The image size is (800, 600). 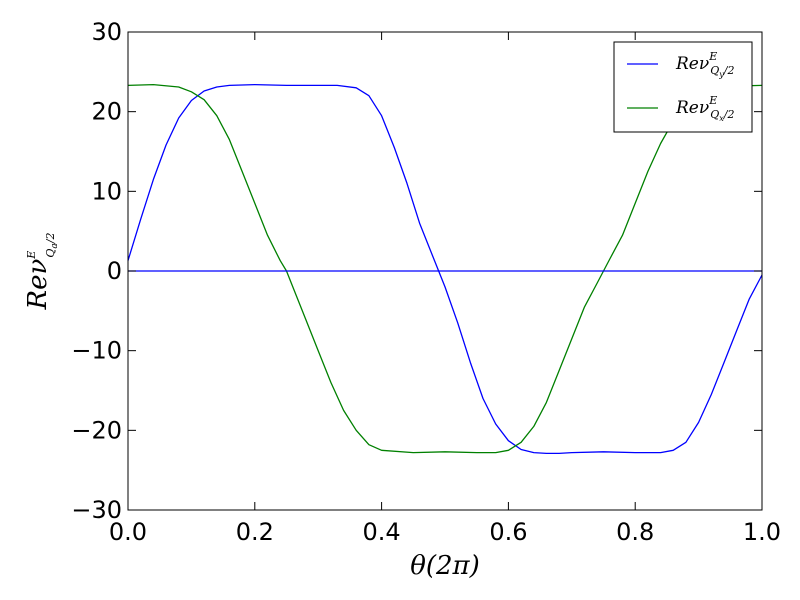 I want to click on legend-label-1-sub-index: y, so click(x=721, y=74).